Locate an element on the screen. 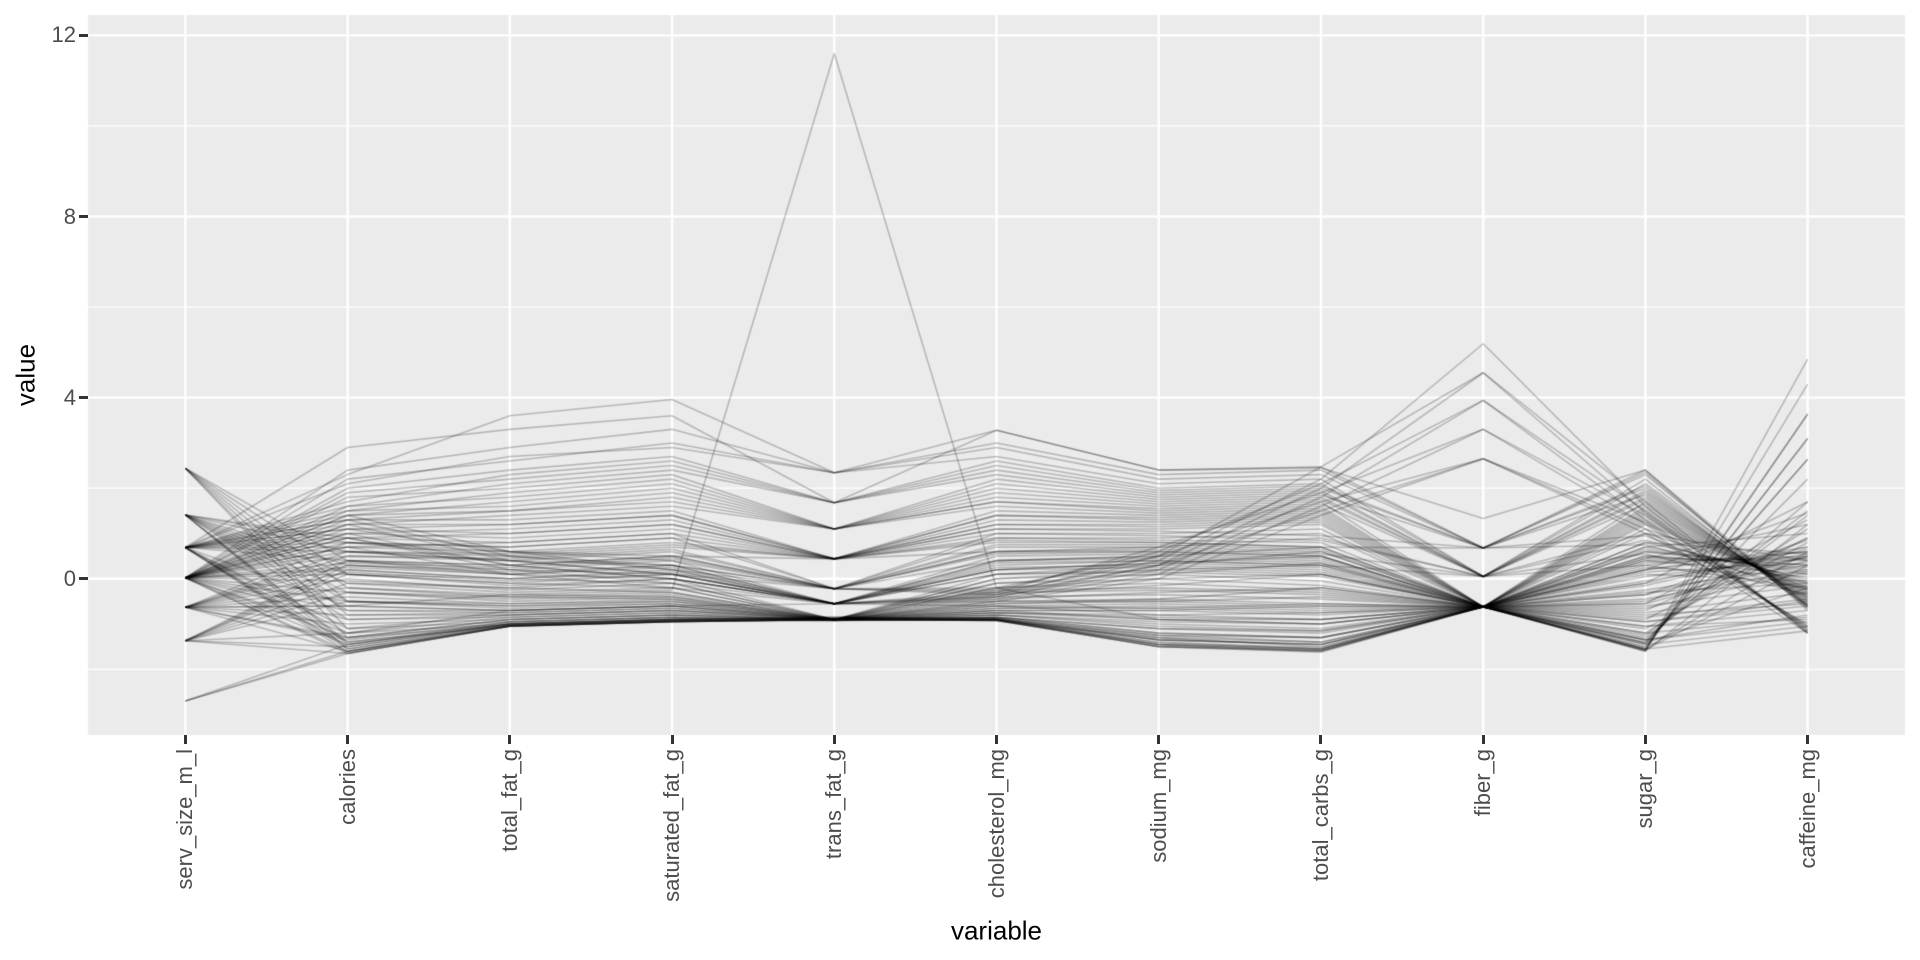  x-axis-label: trans_fat_g is located at coordinates (834, 804).